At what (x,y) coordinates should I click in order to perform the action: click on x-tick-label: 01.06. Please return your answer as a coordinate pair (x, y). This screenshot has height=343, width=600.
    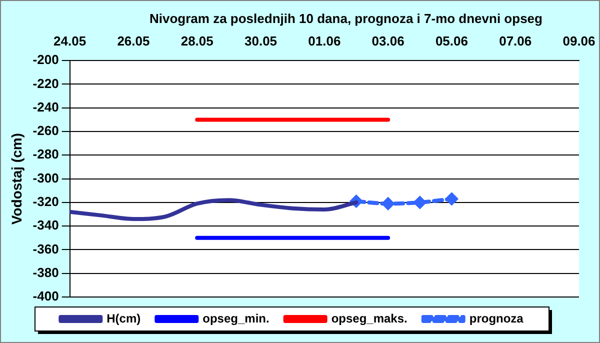
    Looking at the image, I should click on (324, 40).